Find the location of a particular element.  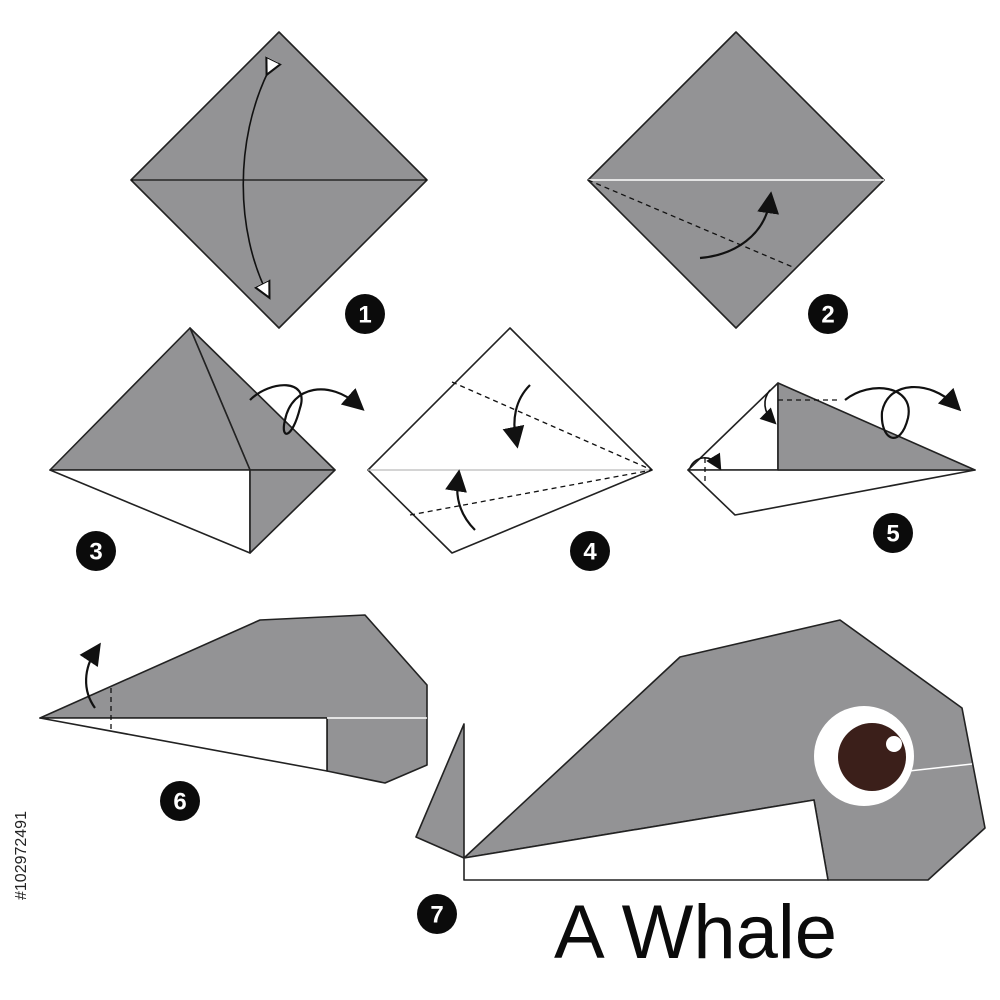

step-2-badge: 2 is located at coordinates (828, 314).